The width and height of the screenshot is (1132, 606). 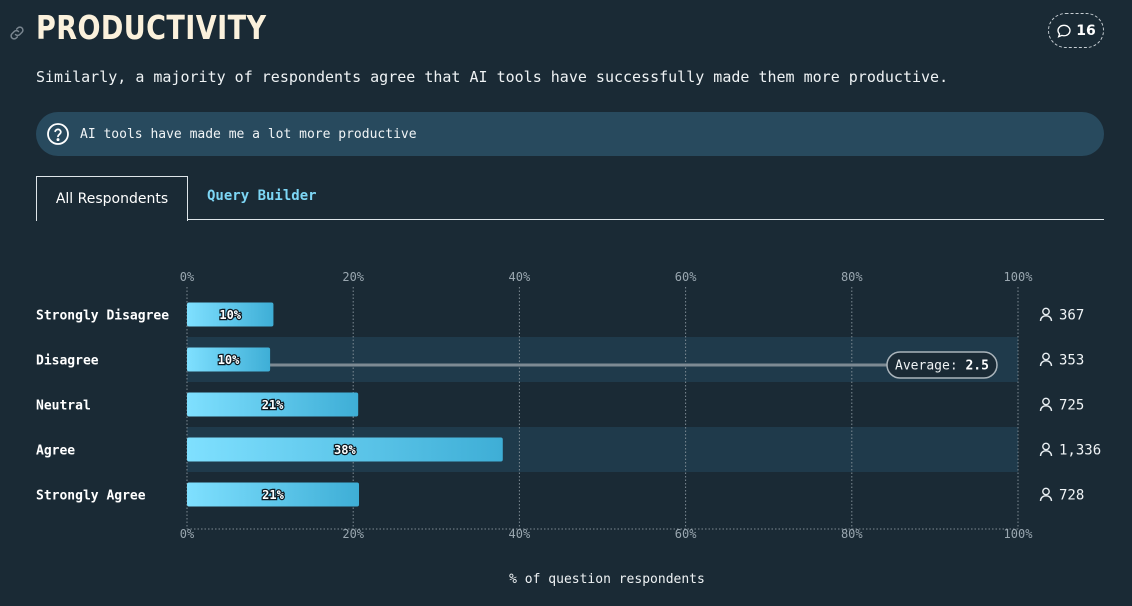 What do you see at coordinates (187, 277) in the screenshot?
I see `tick-label-top: 0%` at bounding box center [187, 277].